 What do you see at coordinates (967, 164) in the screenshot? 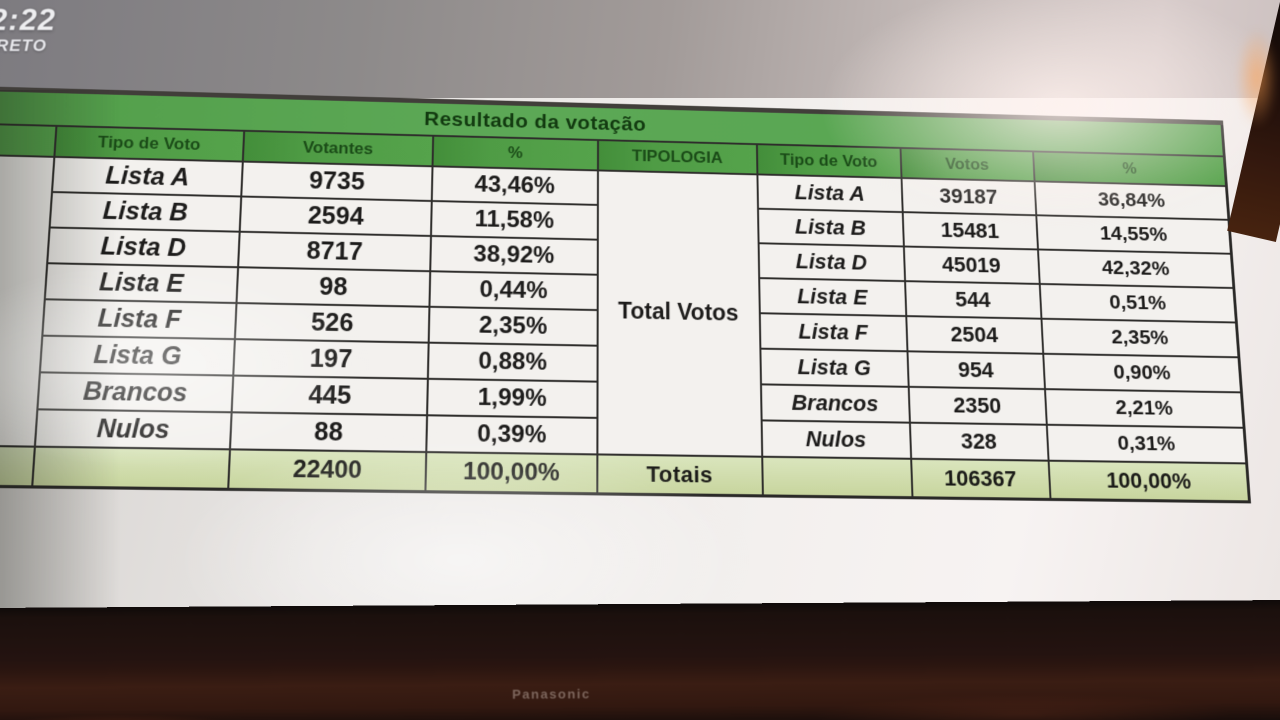
I see `right-count-header: Votos` at bounding box center [967, 164].